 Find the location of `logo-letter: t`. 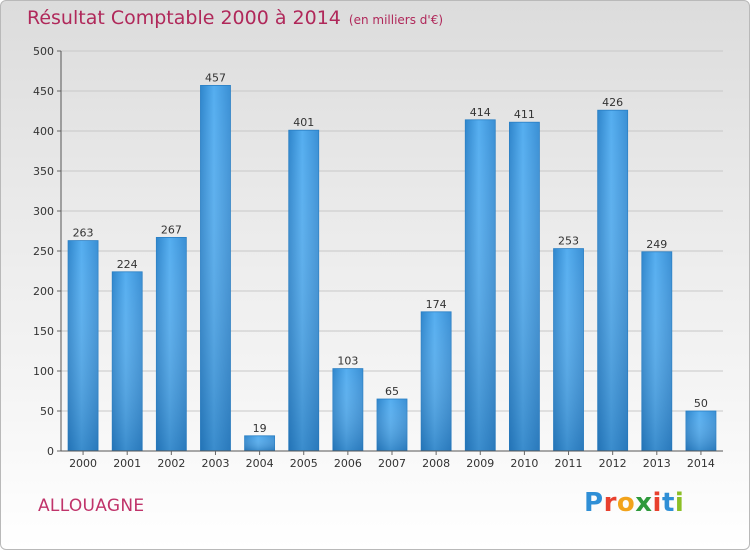

logo-letter: t is located at coordinates (668, 503).